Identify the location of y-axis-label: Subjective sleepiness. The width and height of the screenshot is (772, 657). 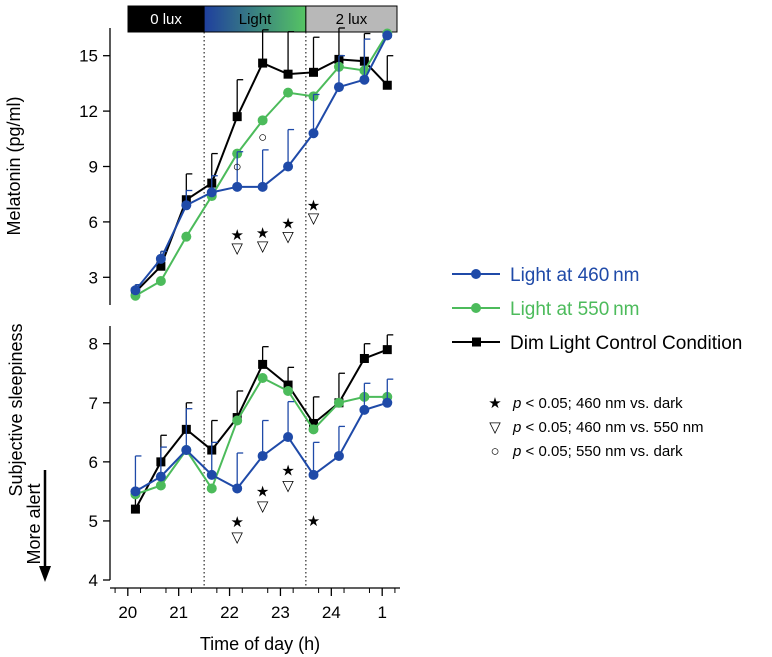
(16, 409).